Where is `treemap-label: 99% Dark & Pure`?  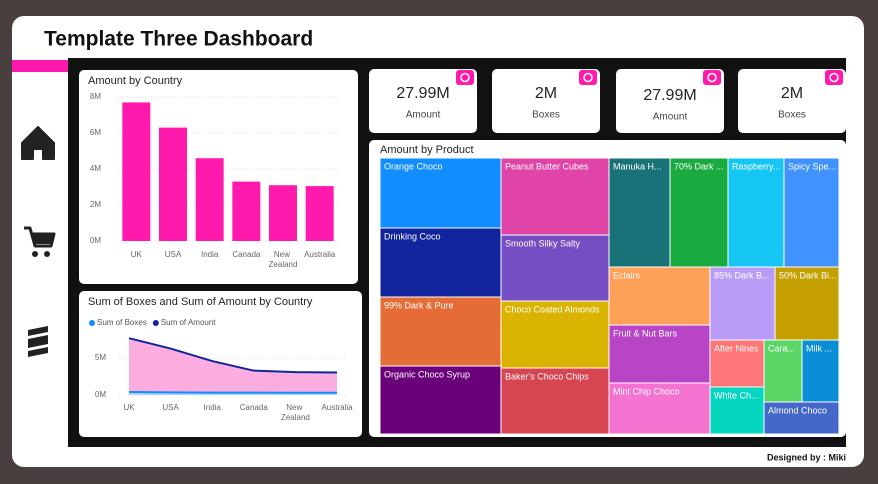 treemap-label: 99% Dark & Pure is located at coordinates (419, 305).